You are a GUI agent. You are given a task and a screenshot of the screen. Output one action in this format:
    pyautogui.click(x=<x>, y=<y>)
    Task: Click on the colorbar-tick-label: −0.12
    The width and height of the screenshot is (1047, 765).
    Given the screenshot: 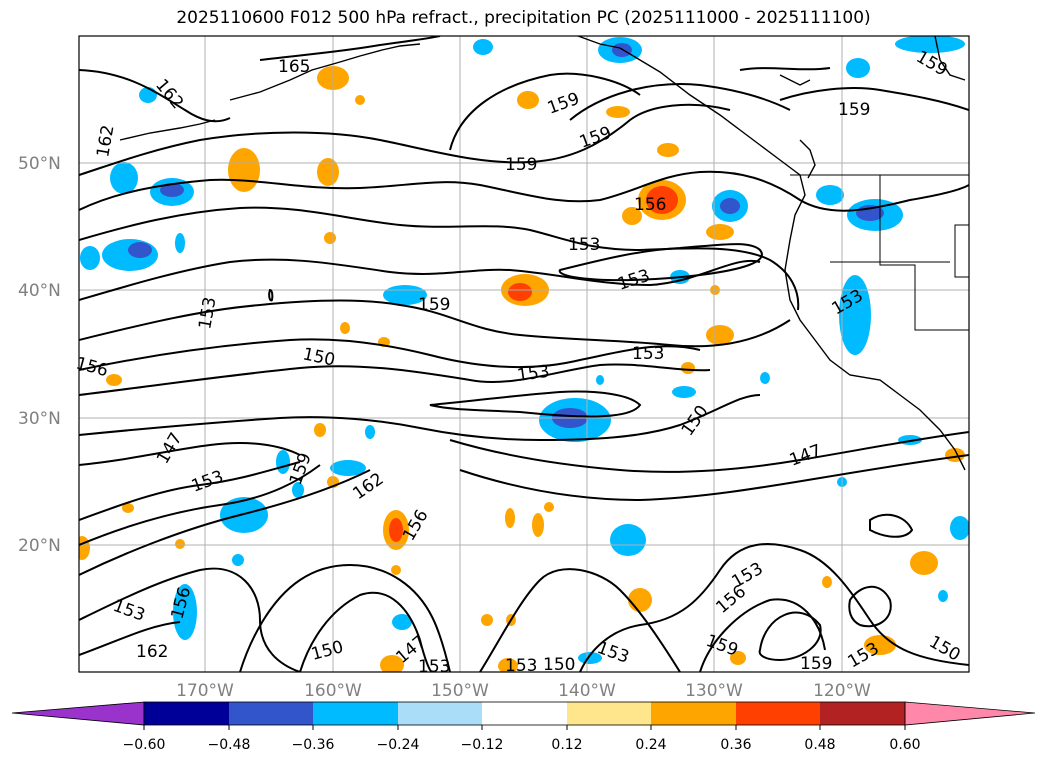 What is the action you would take?
    pyautogui.click(x=482, y=745)
    